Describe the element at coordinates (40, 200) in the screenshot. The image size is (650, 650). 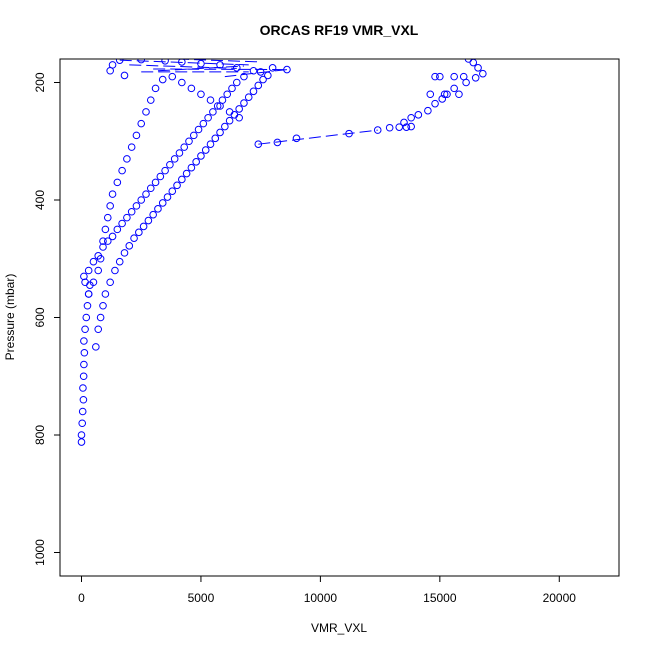
I see `y-tick-label: 400` at that location.